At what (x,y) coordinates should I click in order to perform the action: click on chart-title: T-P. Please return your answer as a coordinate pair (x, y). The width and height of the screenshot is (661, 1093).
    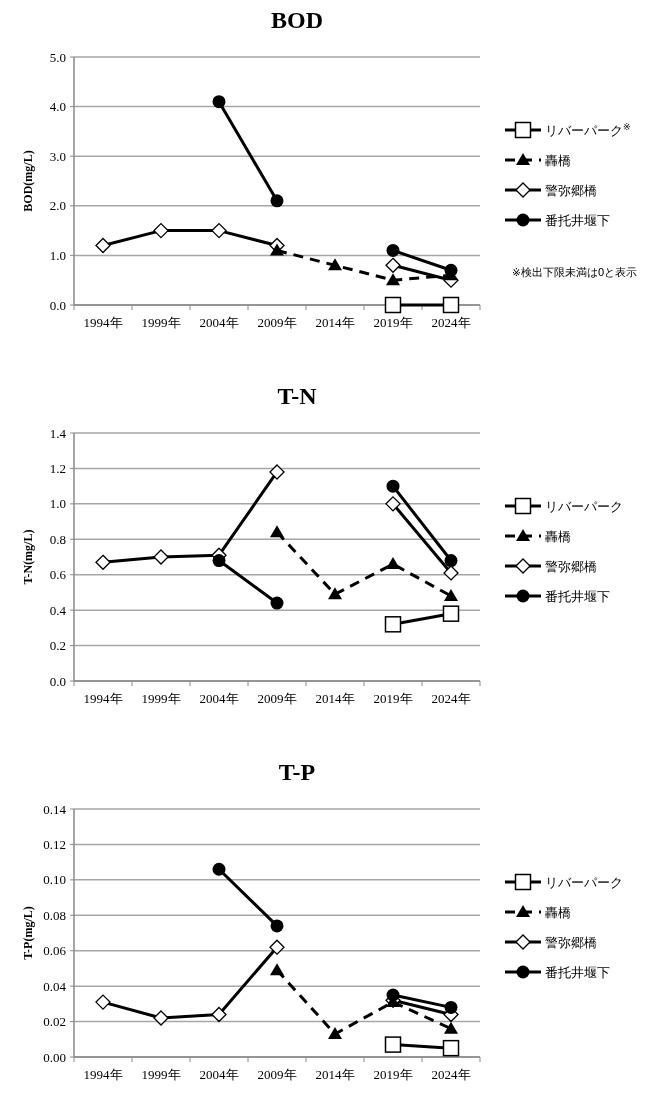
    Looking at the image, I should click on (297, 772).